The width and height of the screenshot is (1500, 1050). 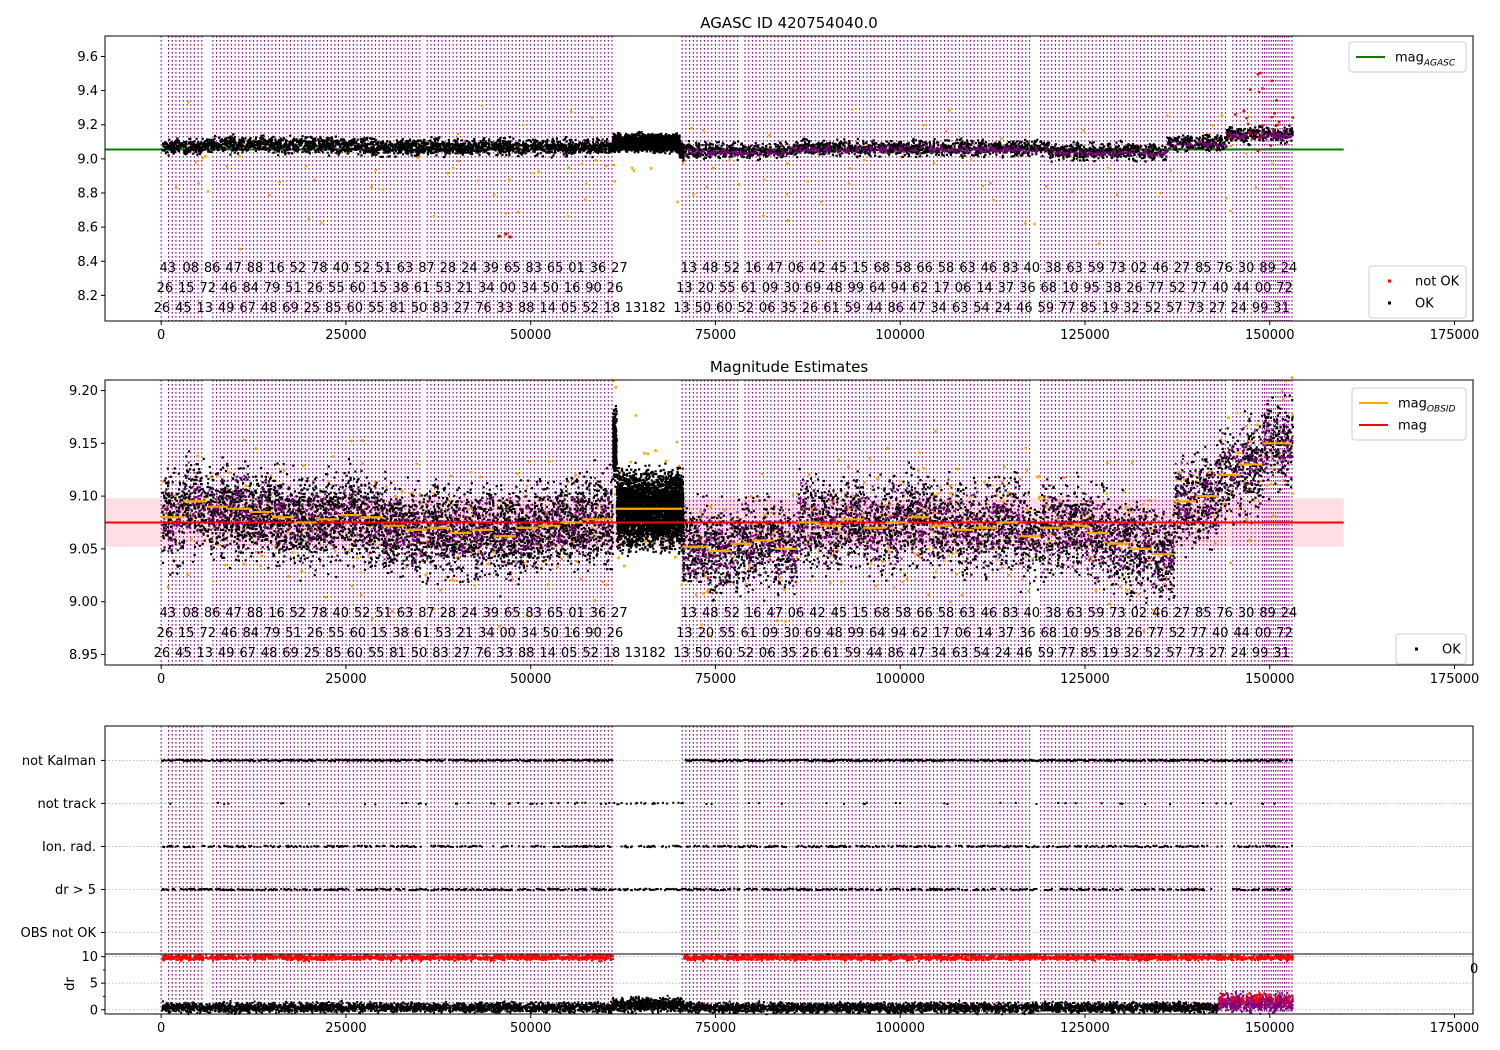 What do you see at coordinates (250, 633) in the screenshot?
I see `obsid-label: 84` at bounding box center [250, 633].